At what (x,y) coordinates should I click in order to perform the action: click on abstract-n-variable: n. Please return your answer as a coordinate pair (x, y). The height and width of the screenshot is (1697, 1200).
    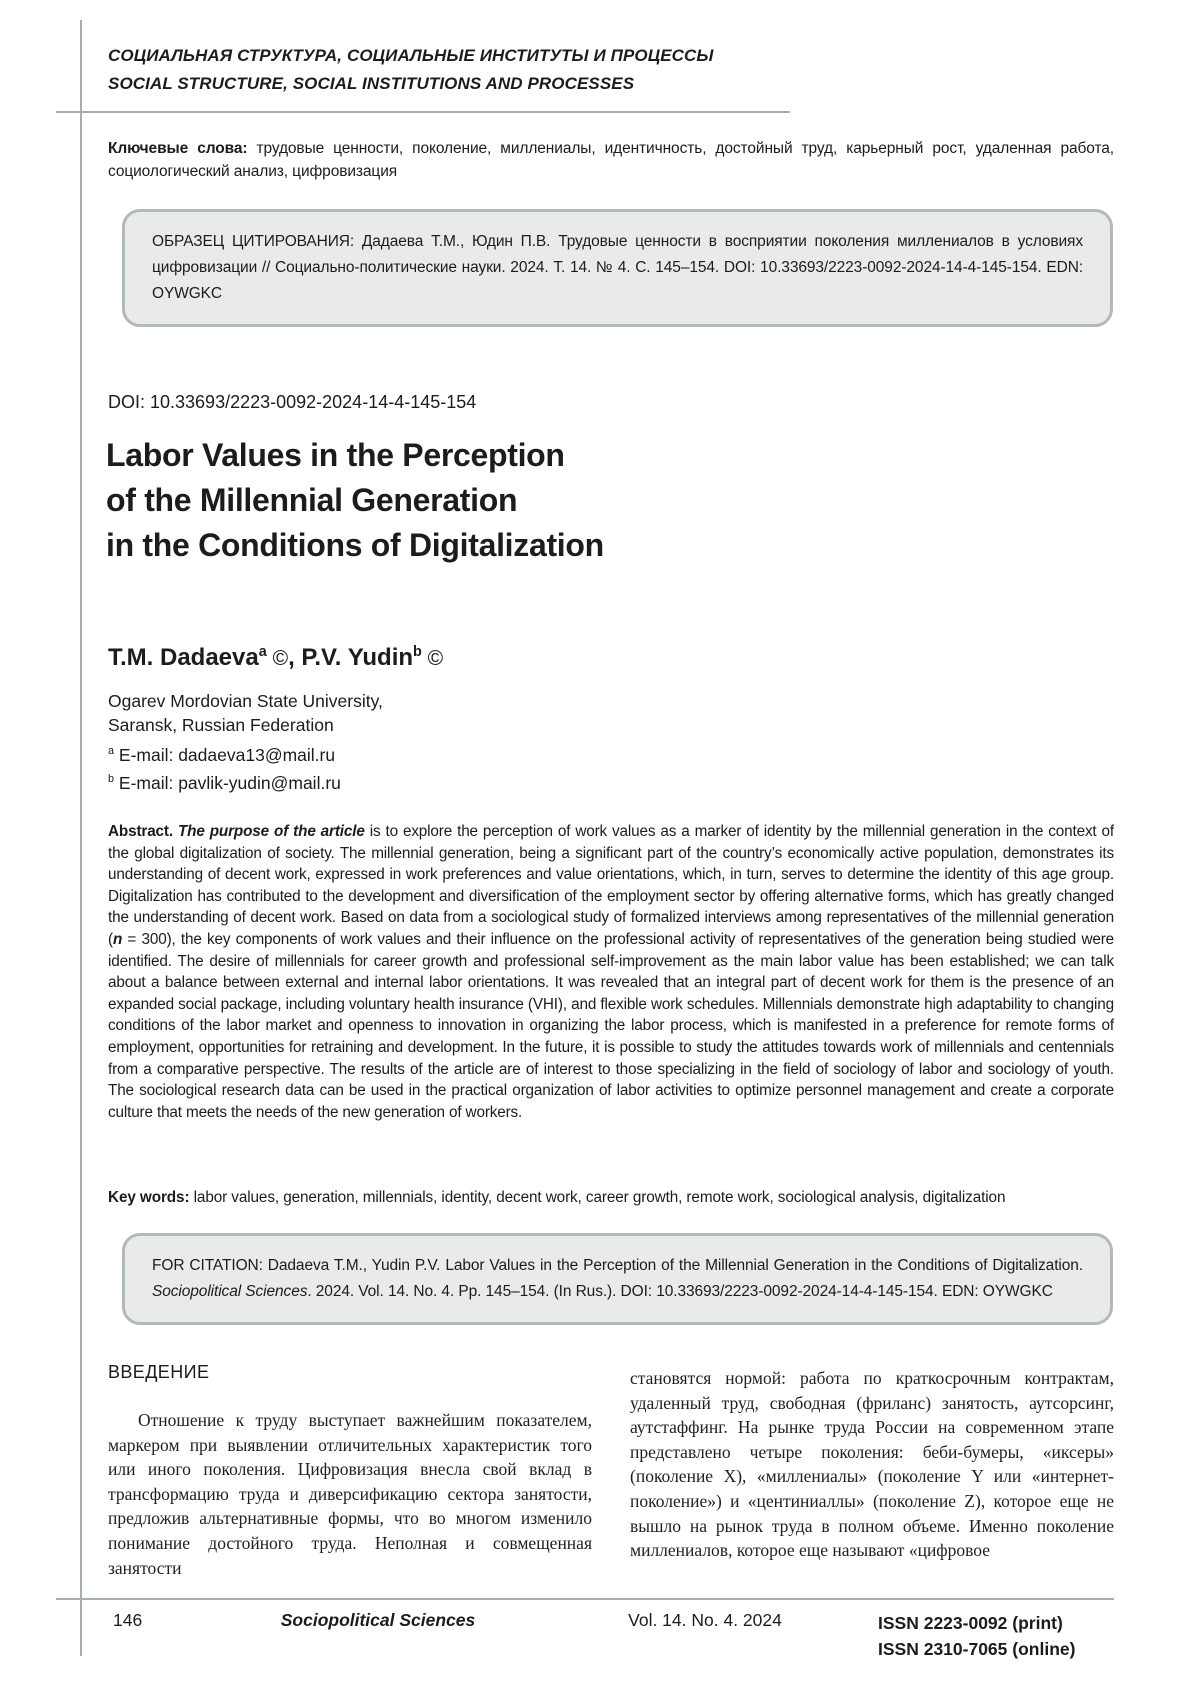
    Looking at the image, I should click on (117, 939).